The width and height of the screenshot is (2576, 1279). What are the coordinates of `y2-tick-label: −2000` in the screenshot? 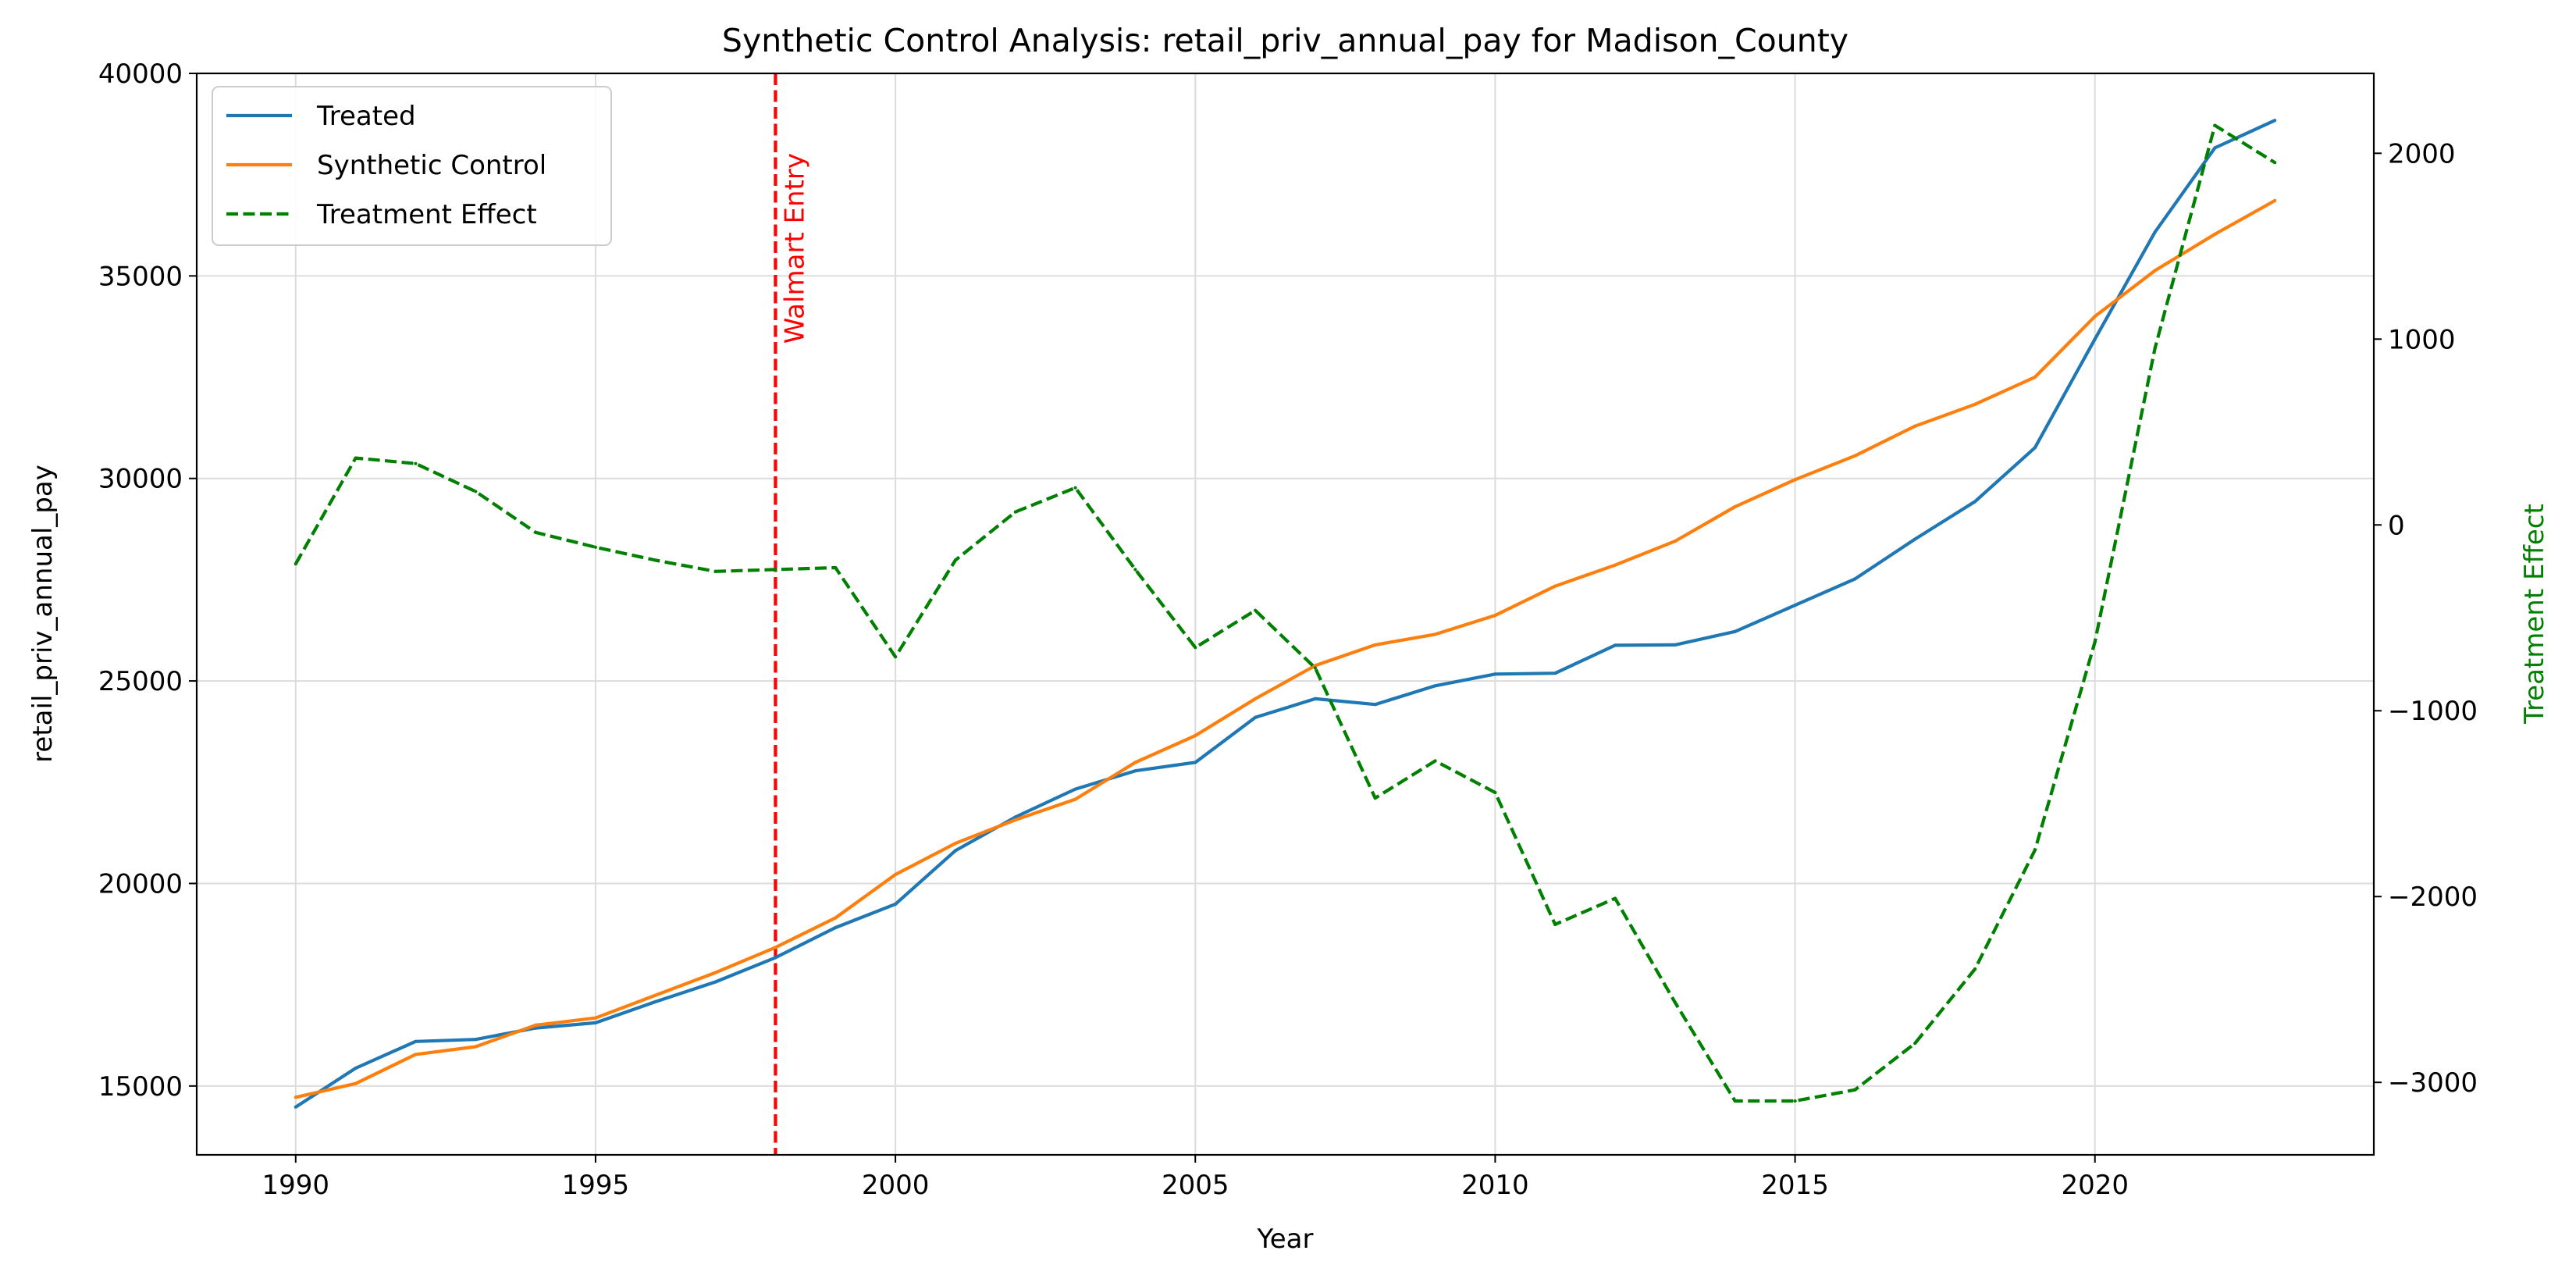 It's located at (2433, 897).